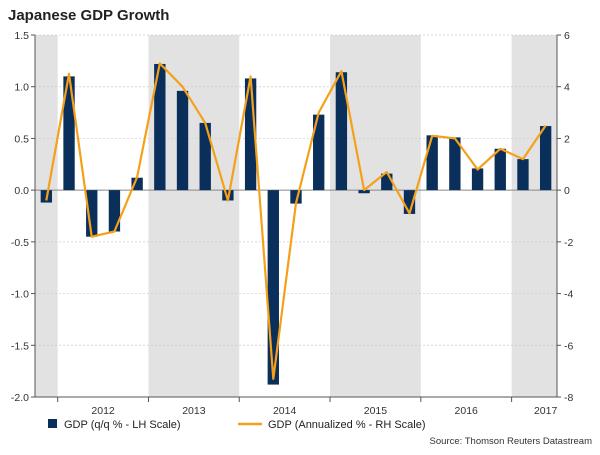 This screenshot has width=600, height=455. What do you see at coordinates (347, 425) in the screenshot?
I see `legend-line-label: GDP (Annualized % - RH Scale)` at bounding box center [347, 425].